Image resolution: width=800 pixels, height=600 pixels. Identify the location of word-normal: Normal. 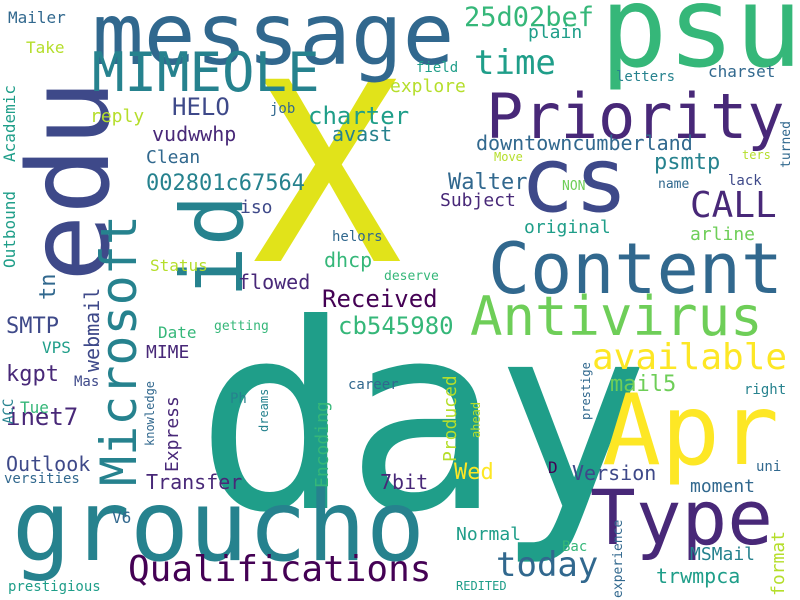
(489, 534).